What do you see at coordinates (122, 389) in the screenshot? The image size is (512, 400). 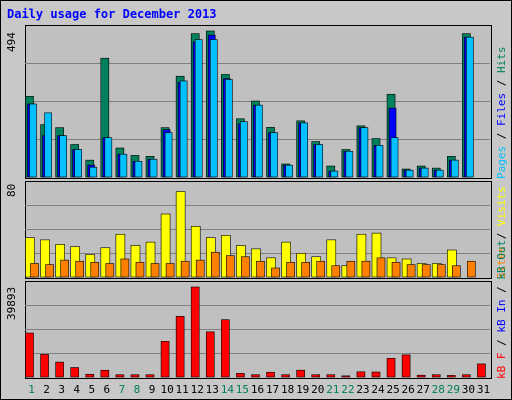 I see `x-tick-label-day-7: 7` at bounding box center [122, 389].